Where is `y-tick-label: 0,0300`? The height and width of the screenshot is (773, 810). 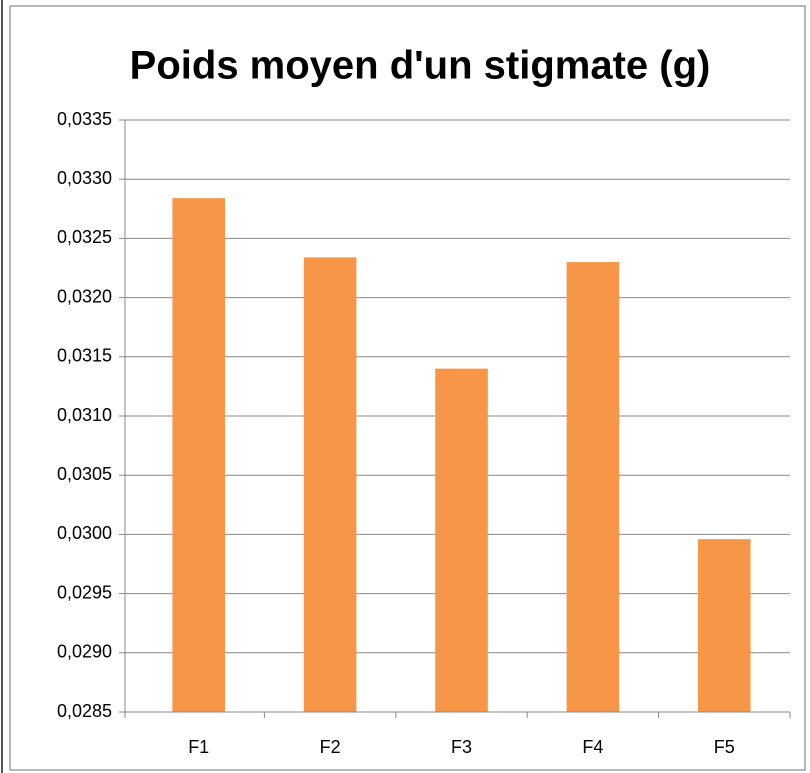 y-tick-label: 0,0300 is located at coordinates (84, 533).